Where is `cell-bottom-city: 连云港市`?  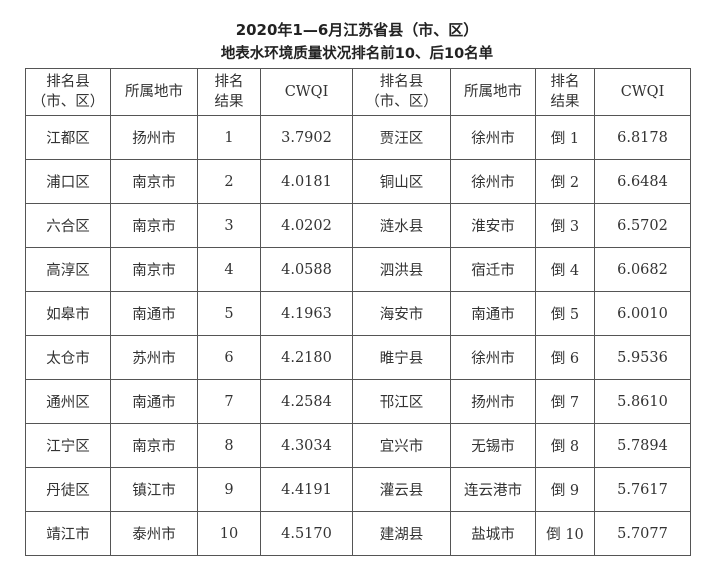
cell-bottom-city: 连云港市 is located at coordinates (493, 489).